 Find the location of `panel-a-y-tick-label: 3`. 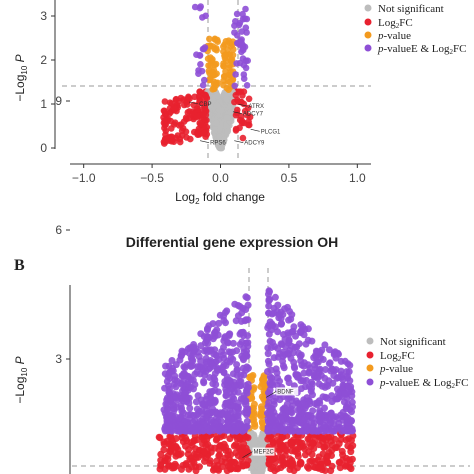

panel-a-y-tick-label: 3 is located at coordinates (43, 16).